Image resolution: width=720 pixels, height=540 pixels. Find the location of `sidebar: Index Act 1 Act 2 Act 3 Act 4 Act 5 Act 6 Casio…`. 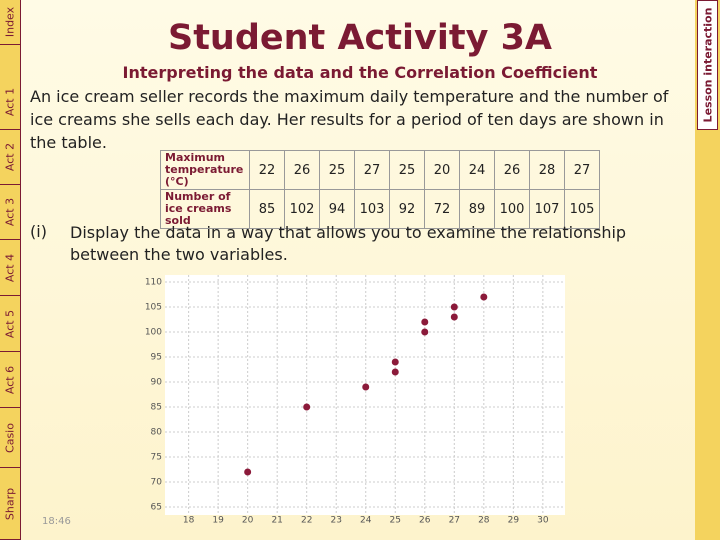

sidebar: Index Act 1 Act 2 Act 3 Act 4 Act 5 Act 6 Casio… is located at coordinates (10, 270).